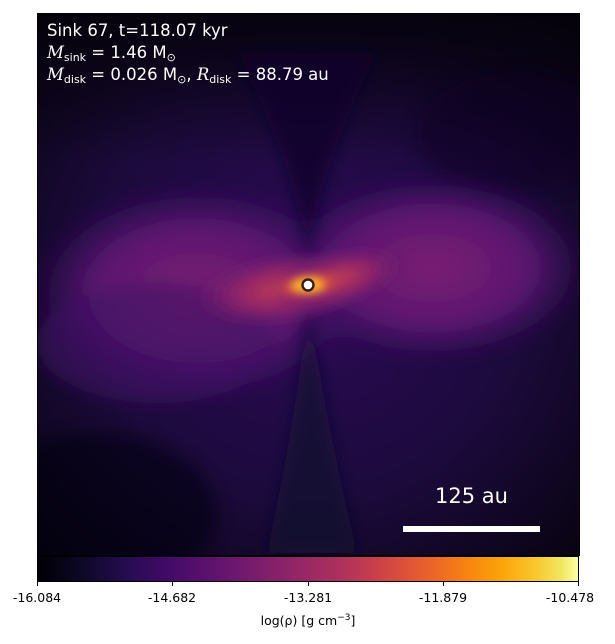  Describe the element at coordinates (55, 74) in the screenshot. I see `disk-mass-symbol: M` at that location.